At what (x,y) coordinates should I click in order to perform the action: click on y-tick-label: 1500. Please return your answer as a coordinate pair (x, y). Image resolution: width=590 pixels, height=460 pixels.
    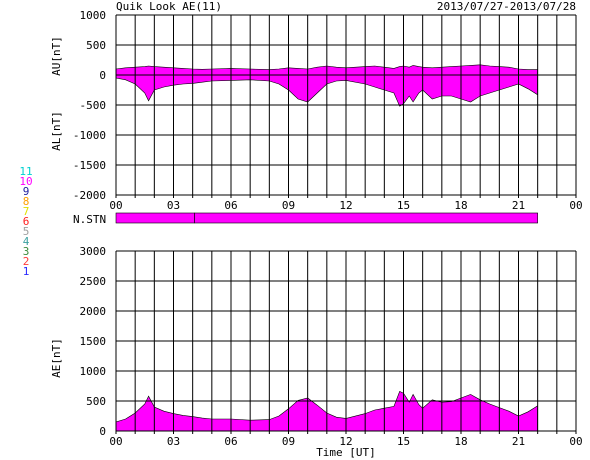
    Looking at the image, I should click on (93, 341).